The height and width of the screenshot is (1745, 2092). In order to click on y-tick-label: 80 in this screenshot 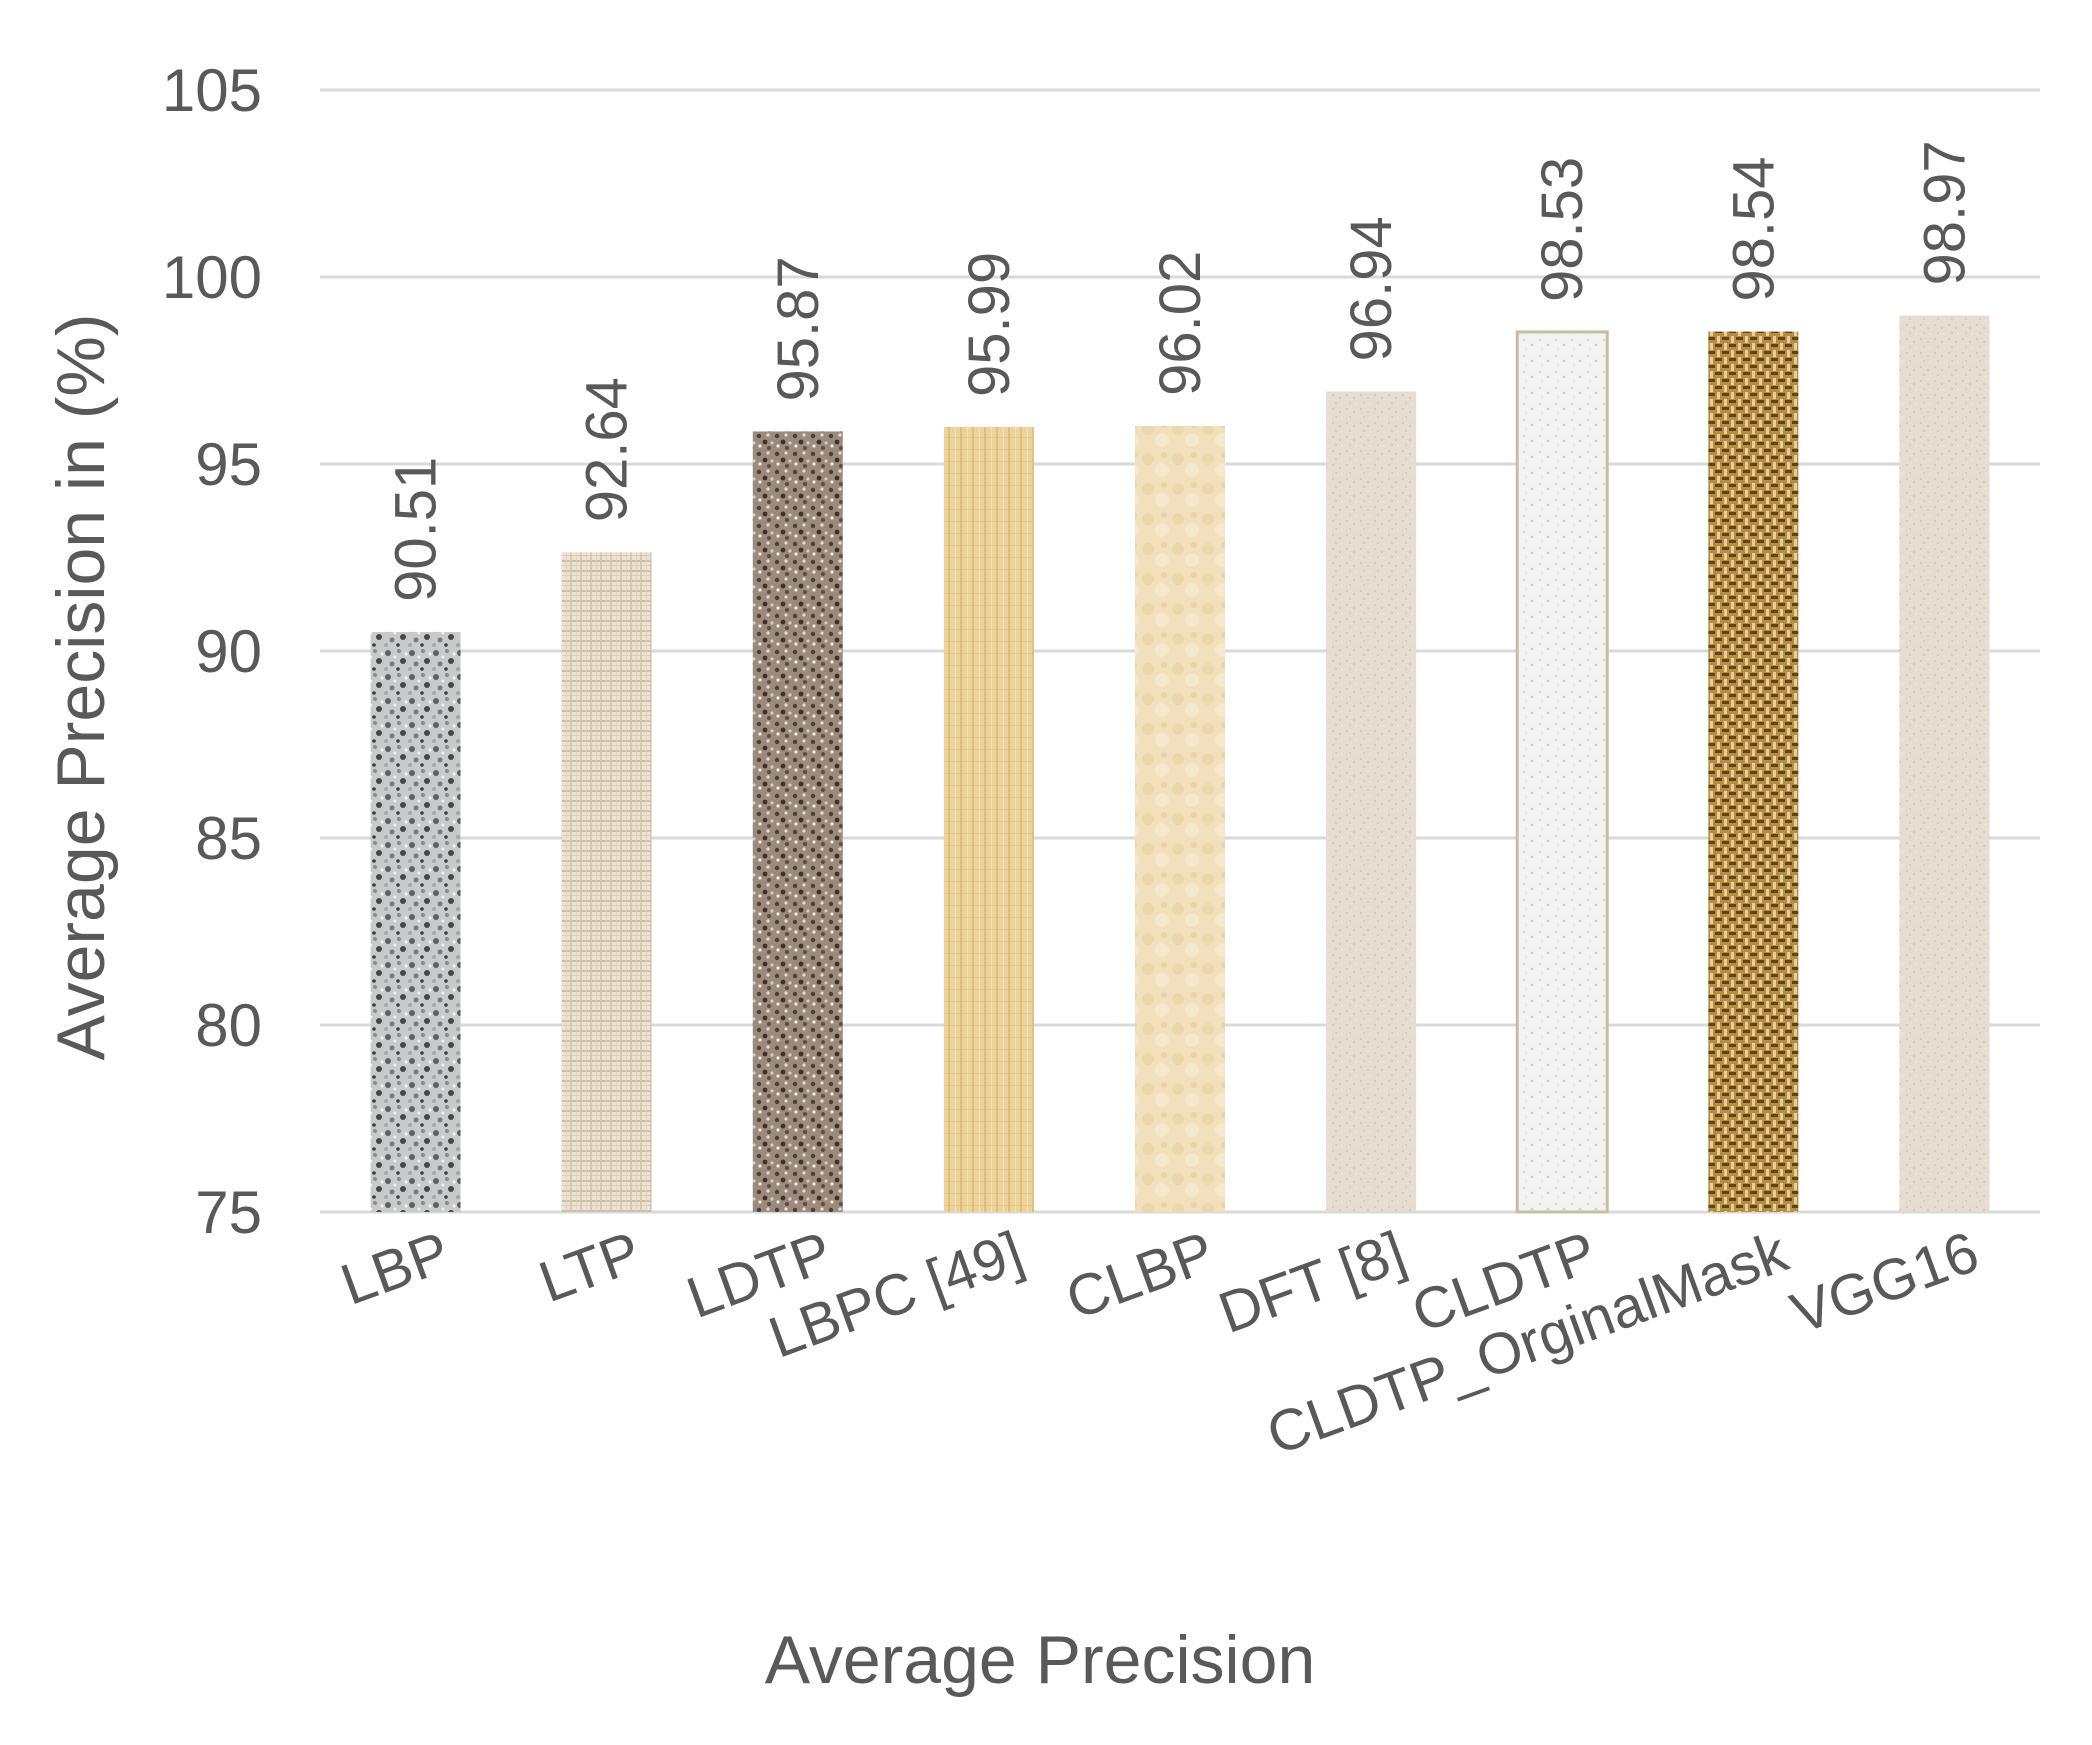, I will do `click(228, 1025)`.